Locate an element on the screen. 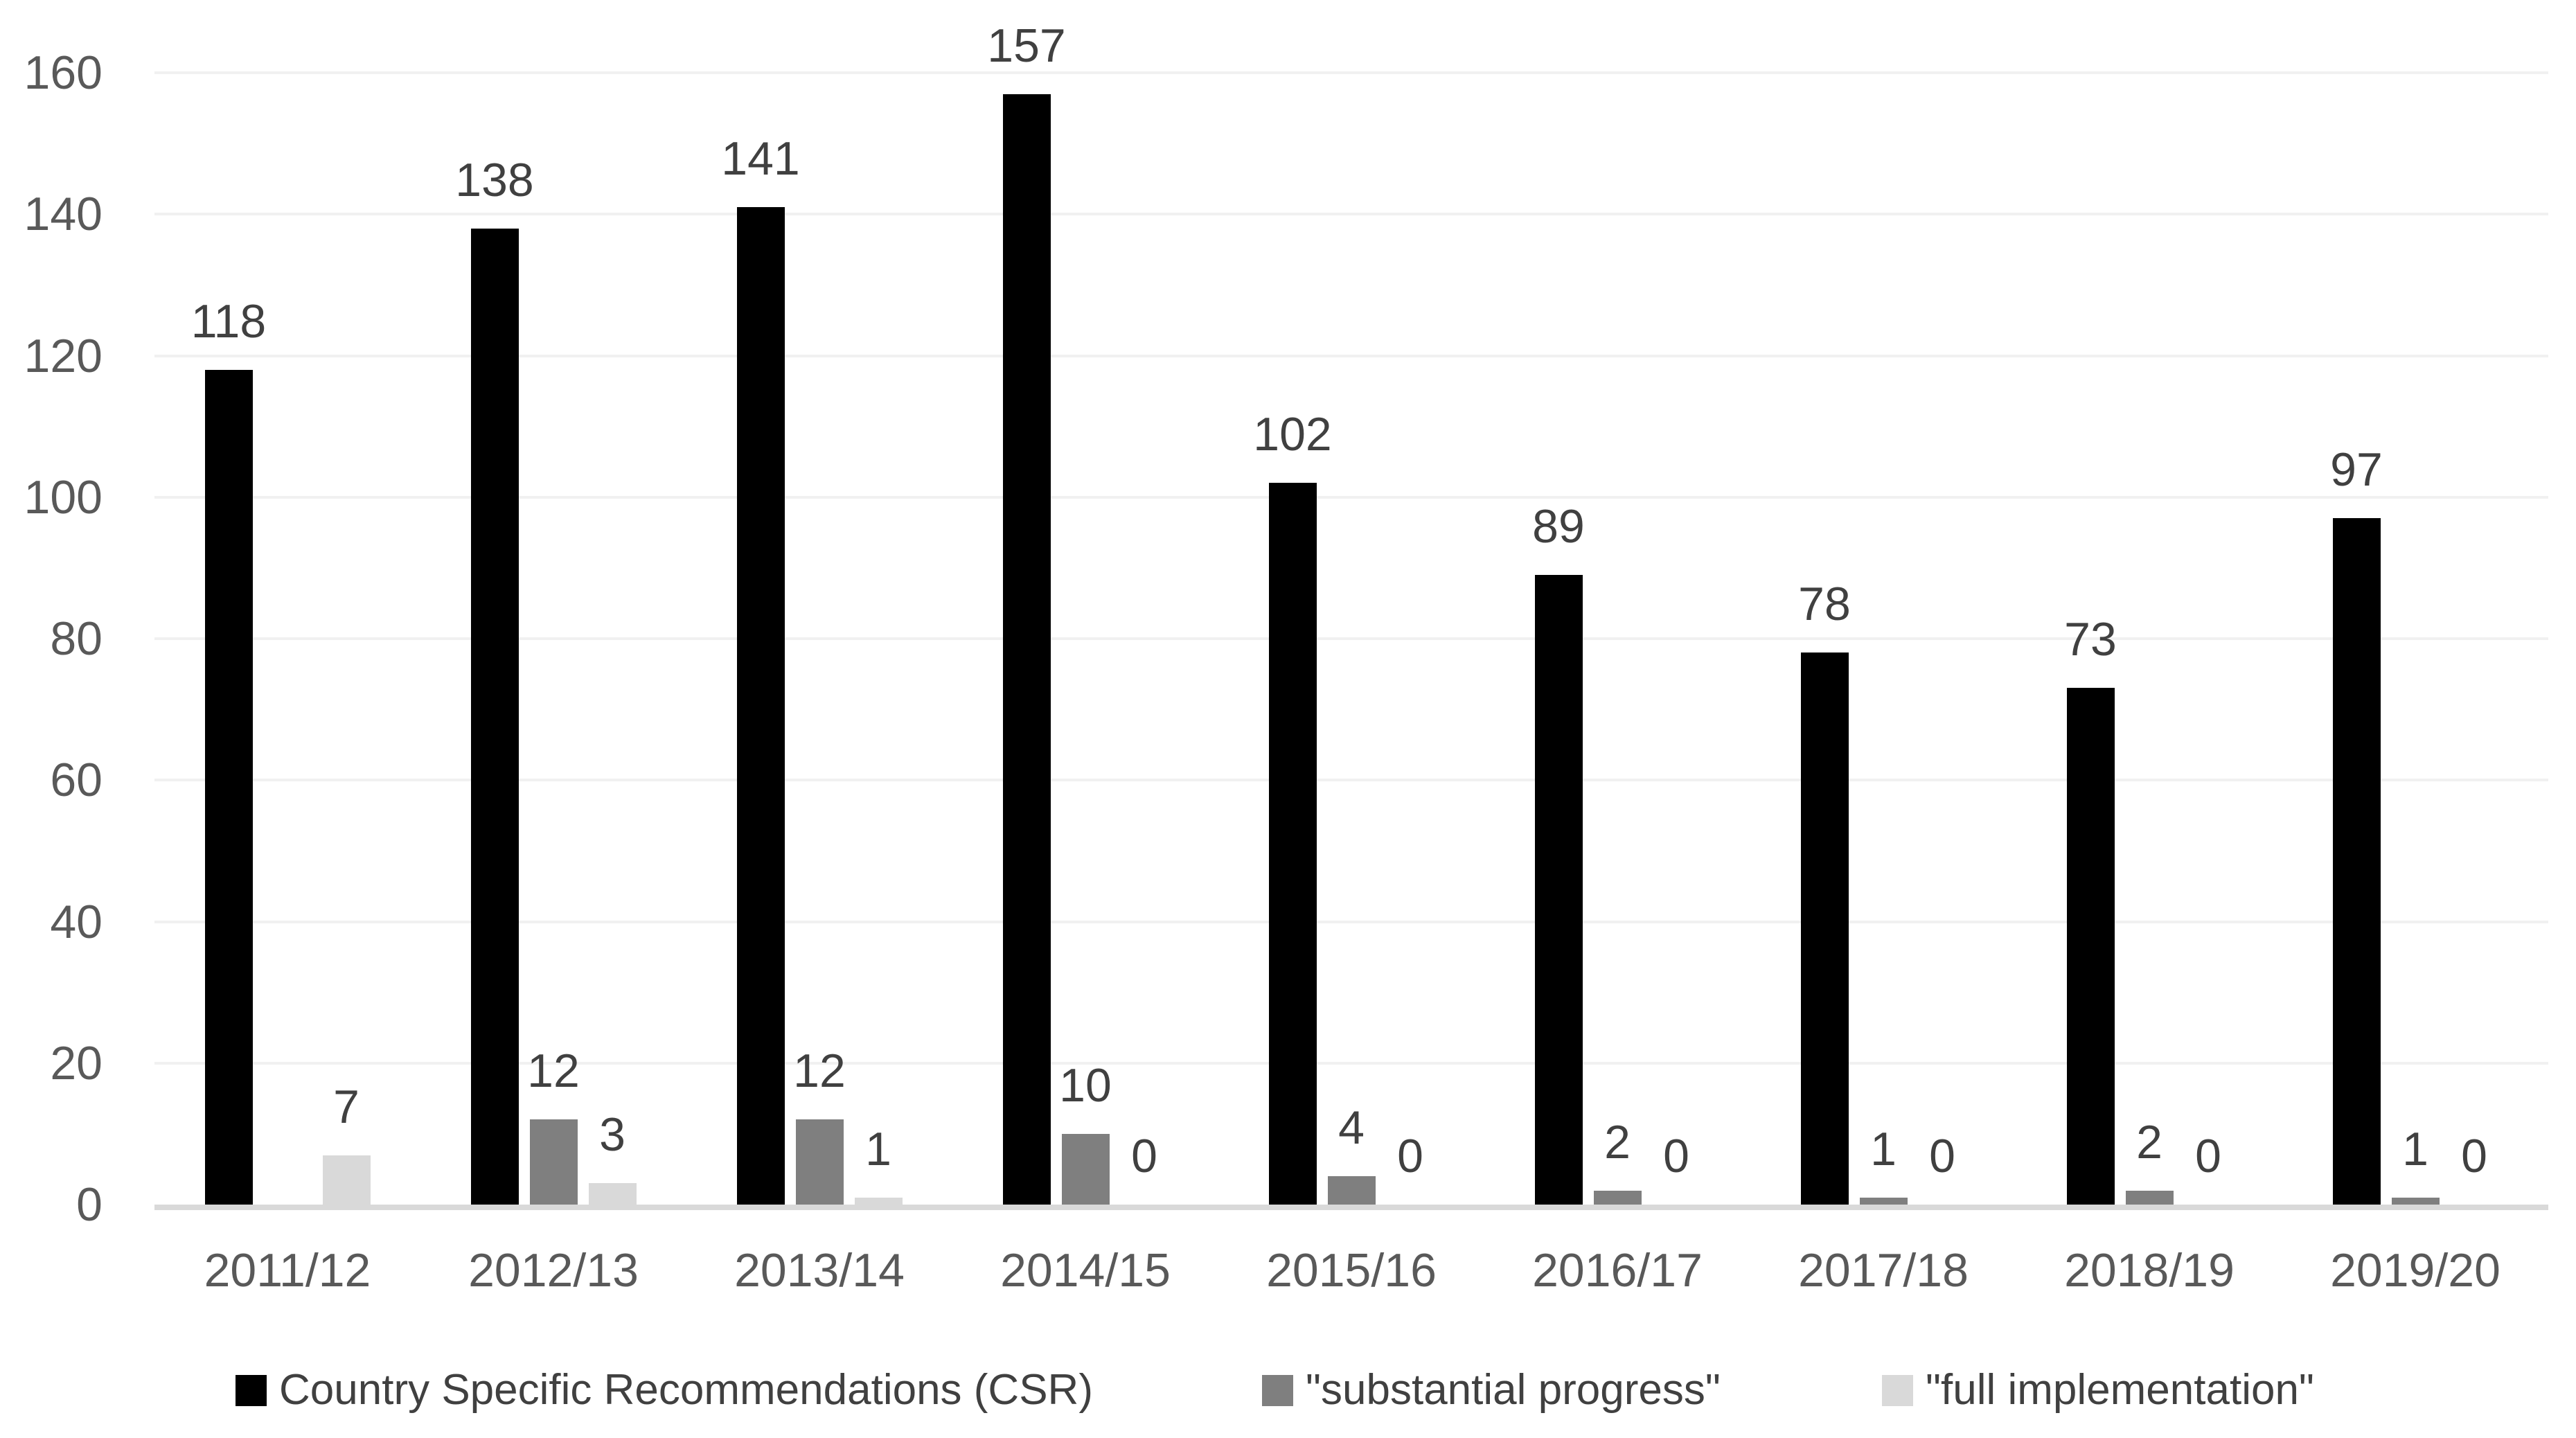 The height and width of the screenshot is (1438, 2576). bar-value-label: 3 is located at coordinates (612, 1134).